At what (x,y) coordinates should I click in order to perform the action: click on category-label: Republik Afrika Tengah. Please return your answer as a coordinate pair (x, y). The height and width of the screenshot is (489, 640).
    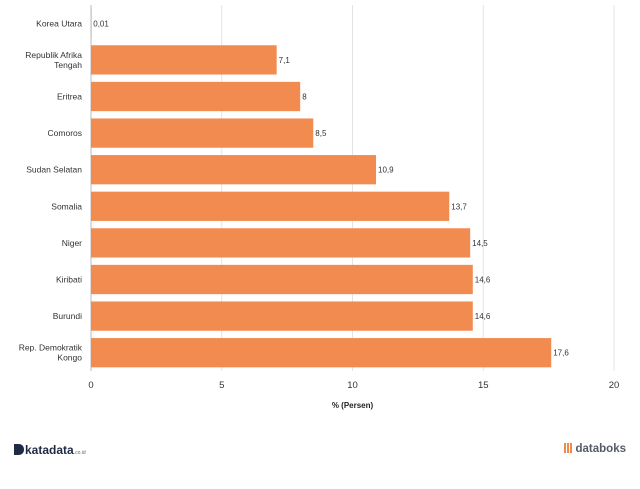
    Looking at the image, I should click on (53, 60).